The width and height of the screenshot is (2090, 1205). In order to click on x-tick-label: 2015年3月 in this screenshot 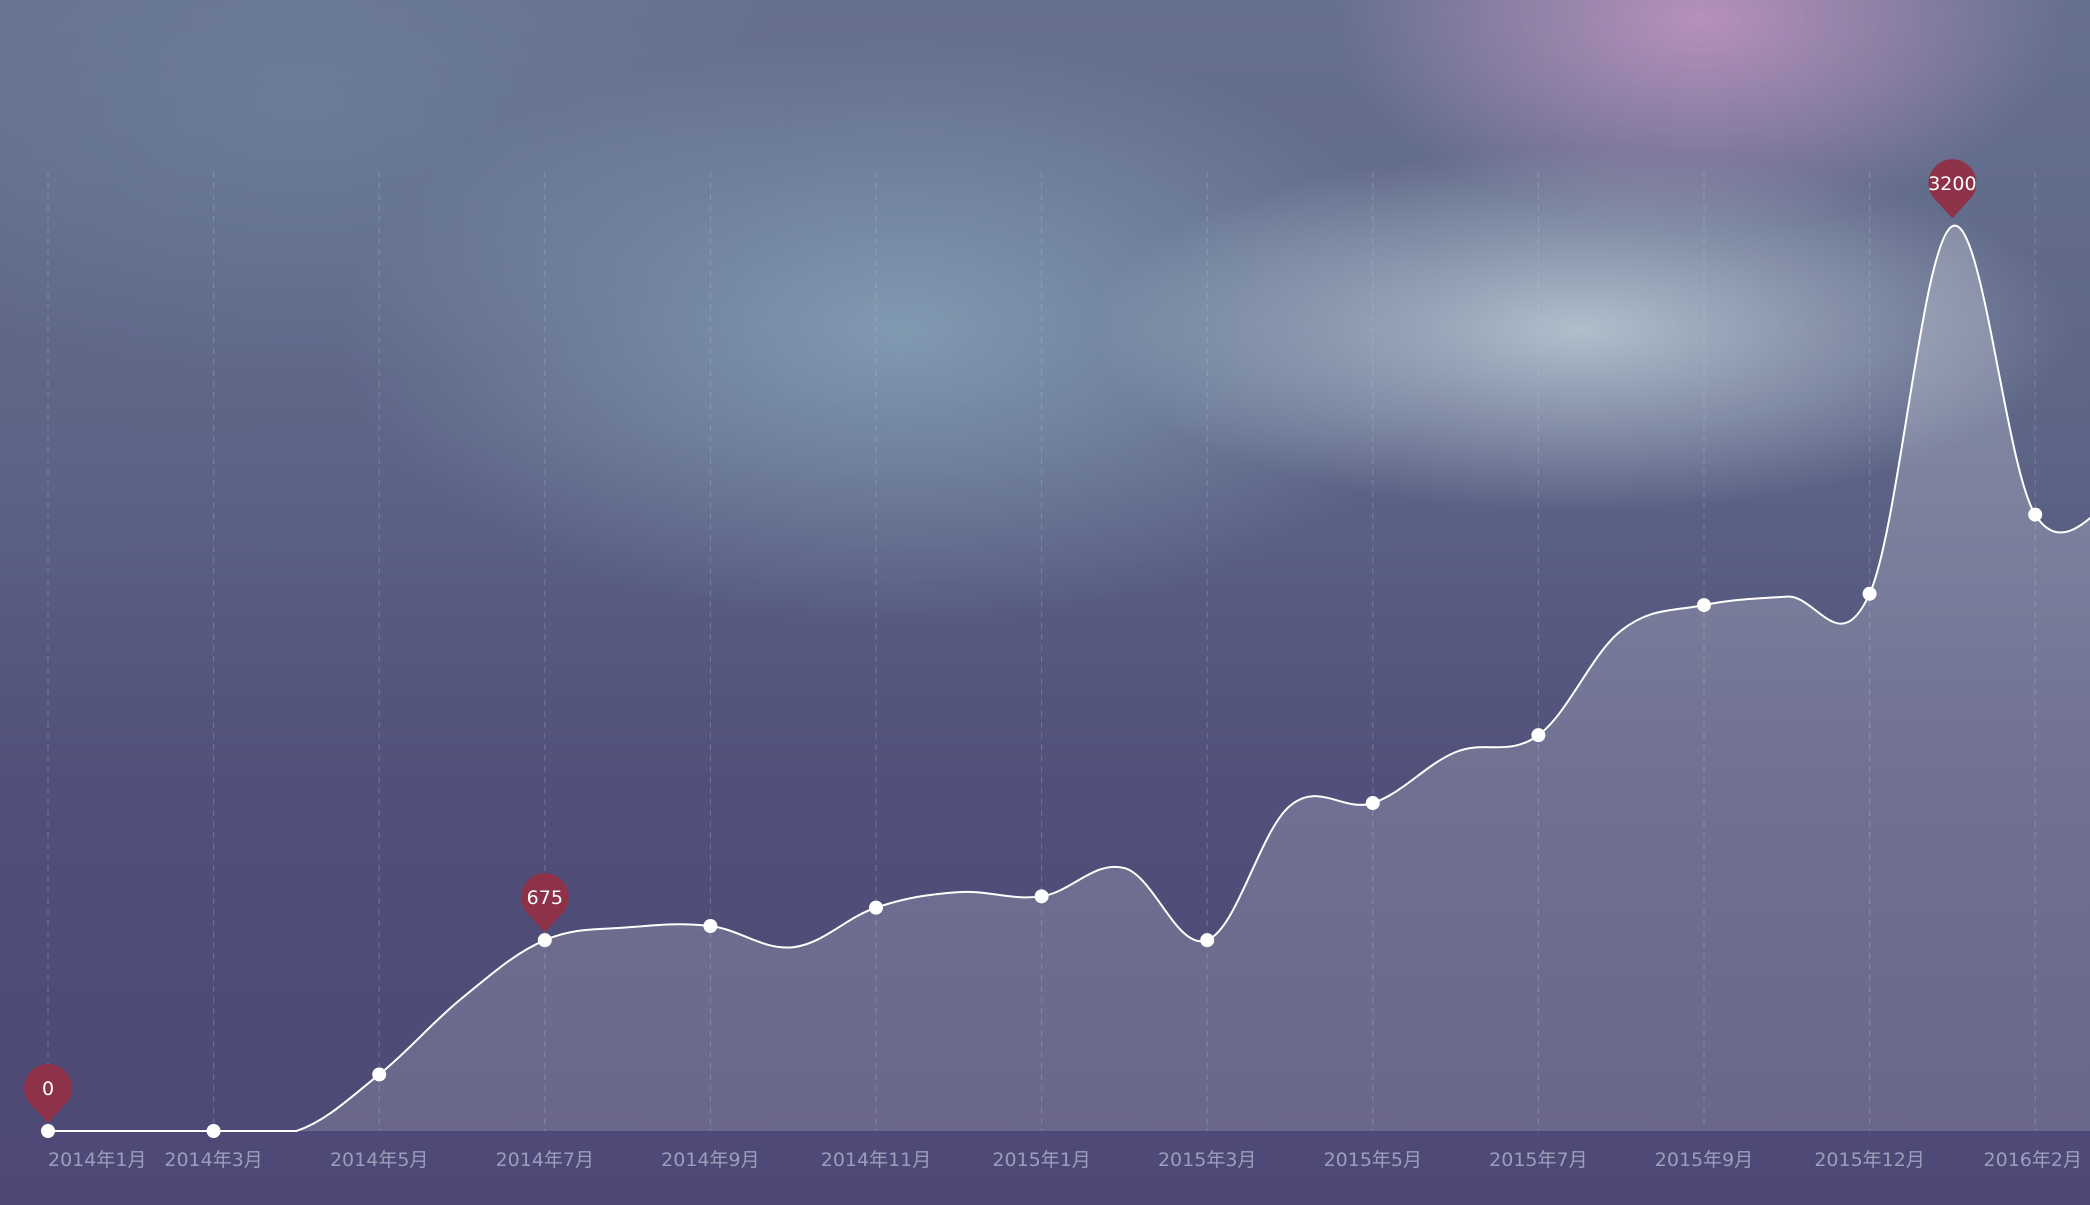, I will do `click(1207, 1160)`.